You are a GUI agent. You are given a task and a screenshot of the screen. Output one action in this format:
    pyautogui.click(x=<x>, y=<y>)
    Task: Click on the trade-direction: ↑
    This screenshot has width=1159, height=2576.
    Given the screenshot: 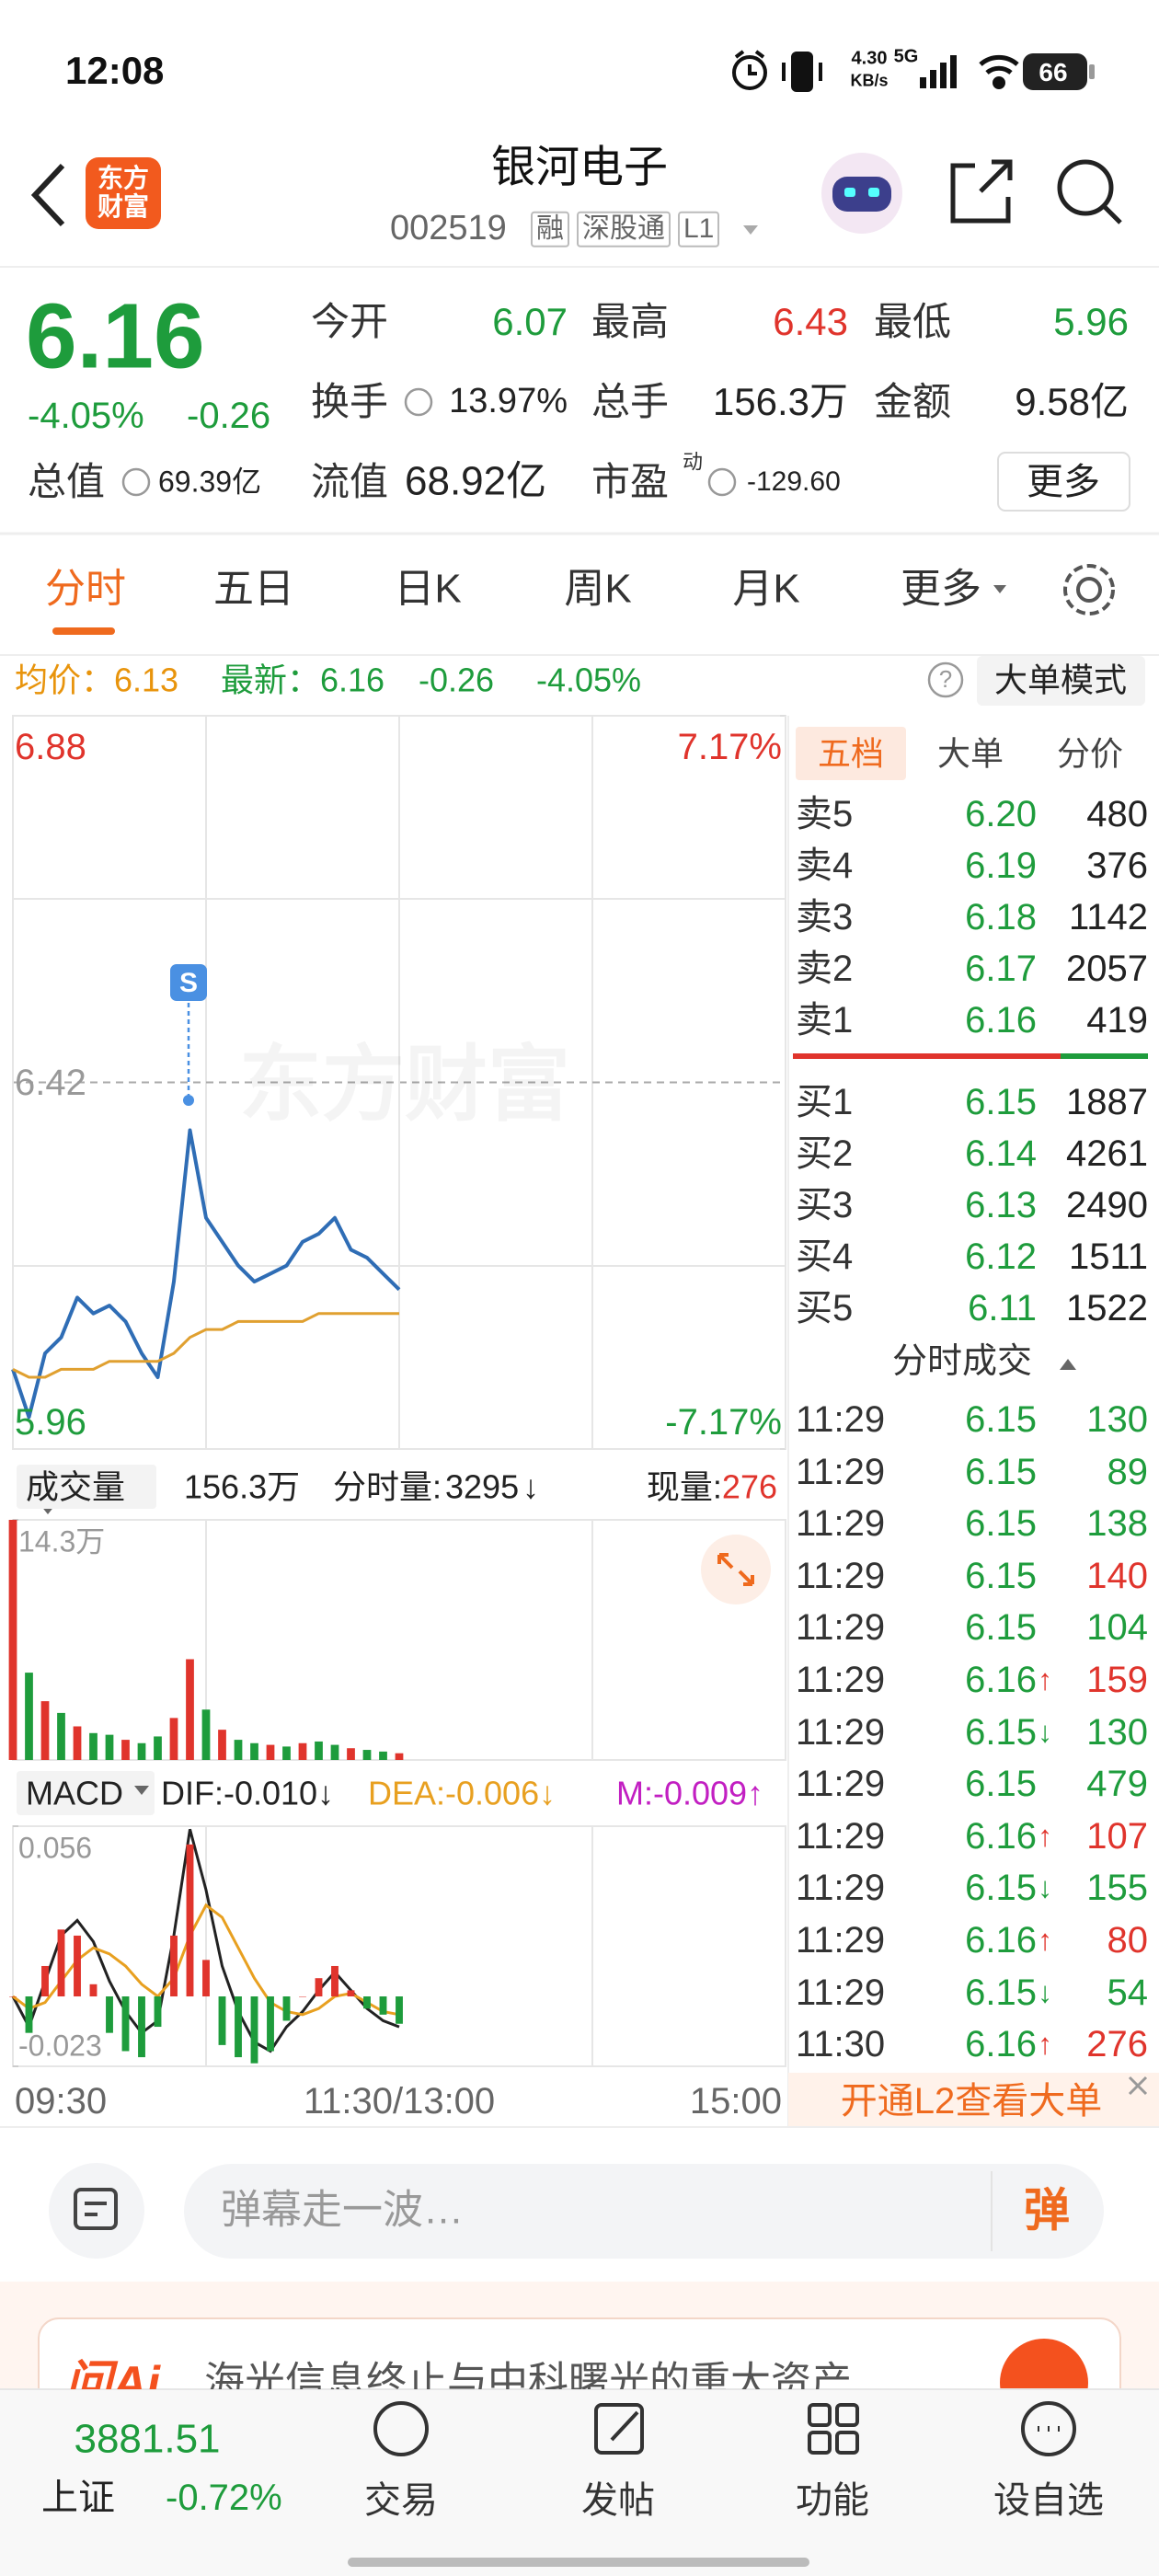 What is the action you would take?
    pyautogui.click(x=1045, y=1940)
    